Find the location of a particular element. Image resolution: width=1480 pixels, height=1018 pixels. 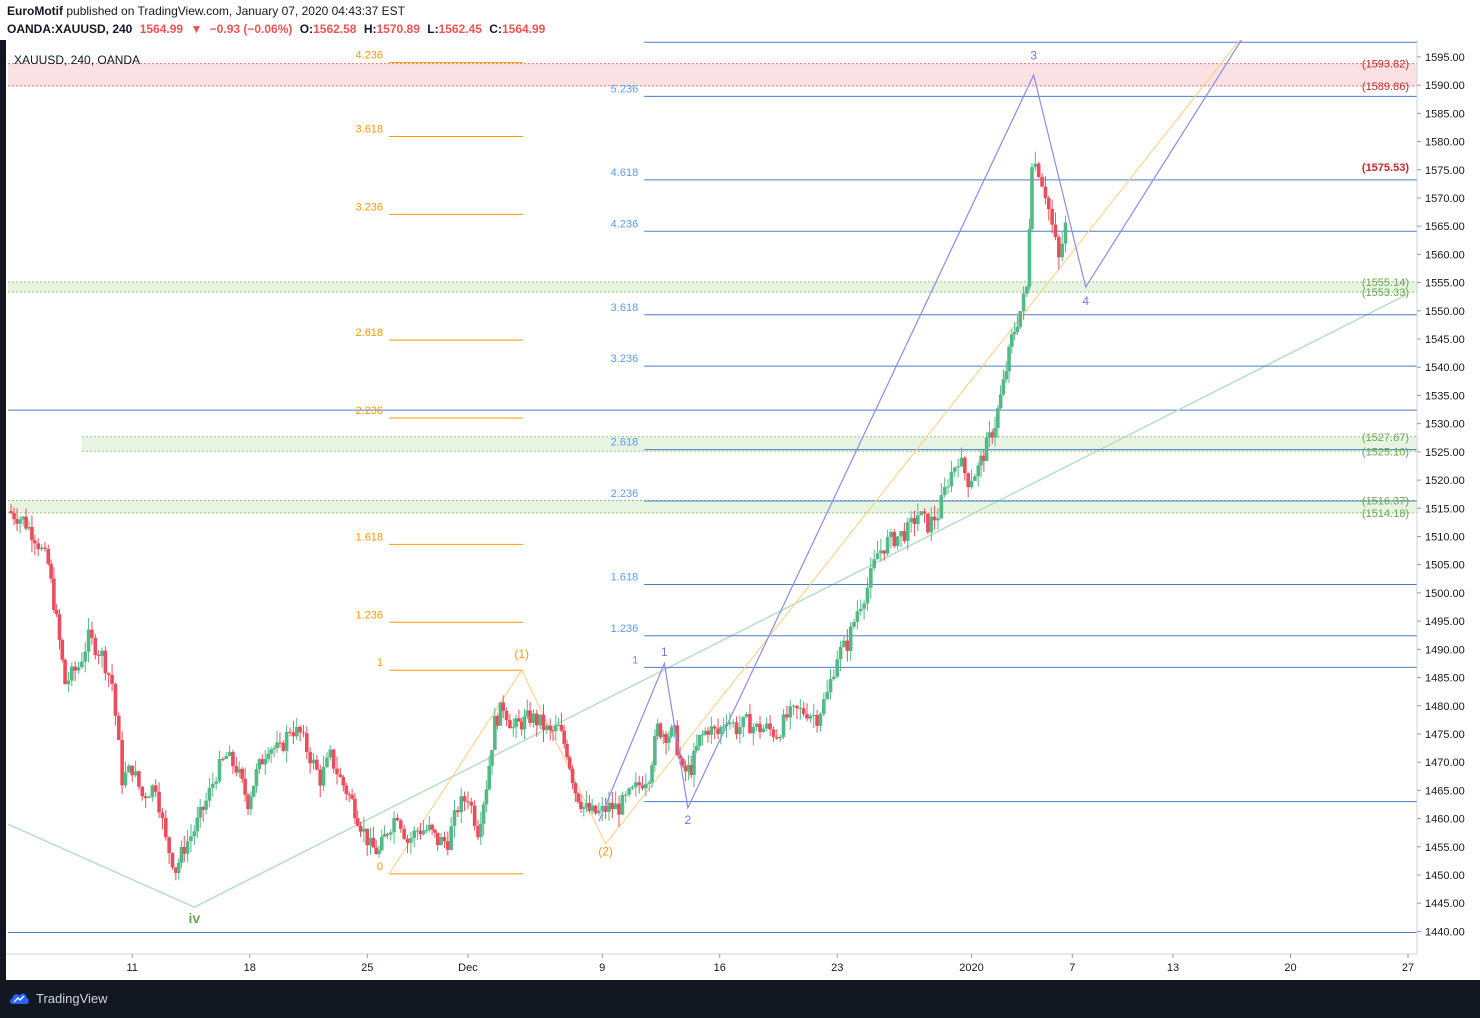

price-tick-label: 1450.00 is located at coordinates (1445, 876).